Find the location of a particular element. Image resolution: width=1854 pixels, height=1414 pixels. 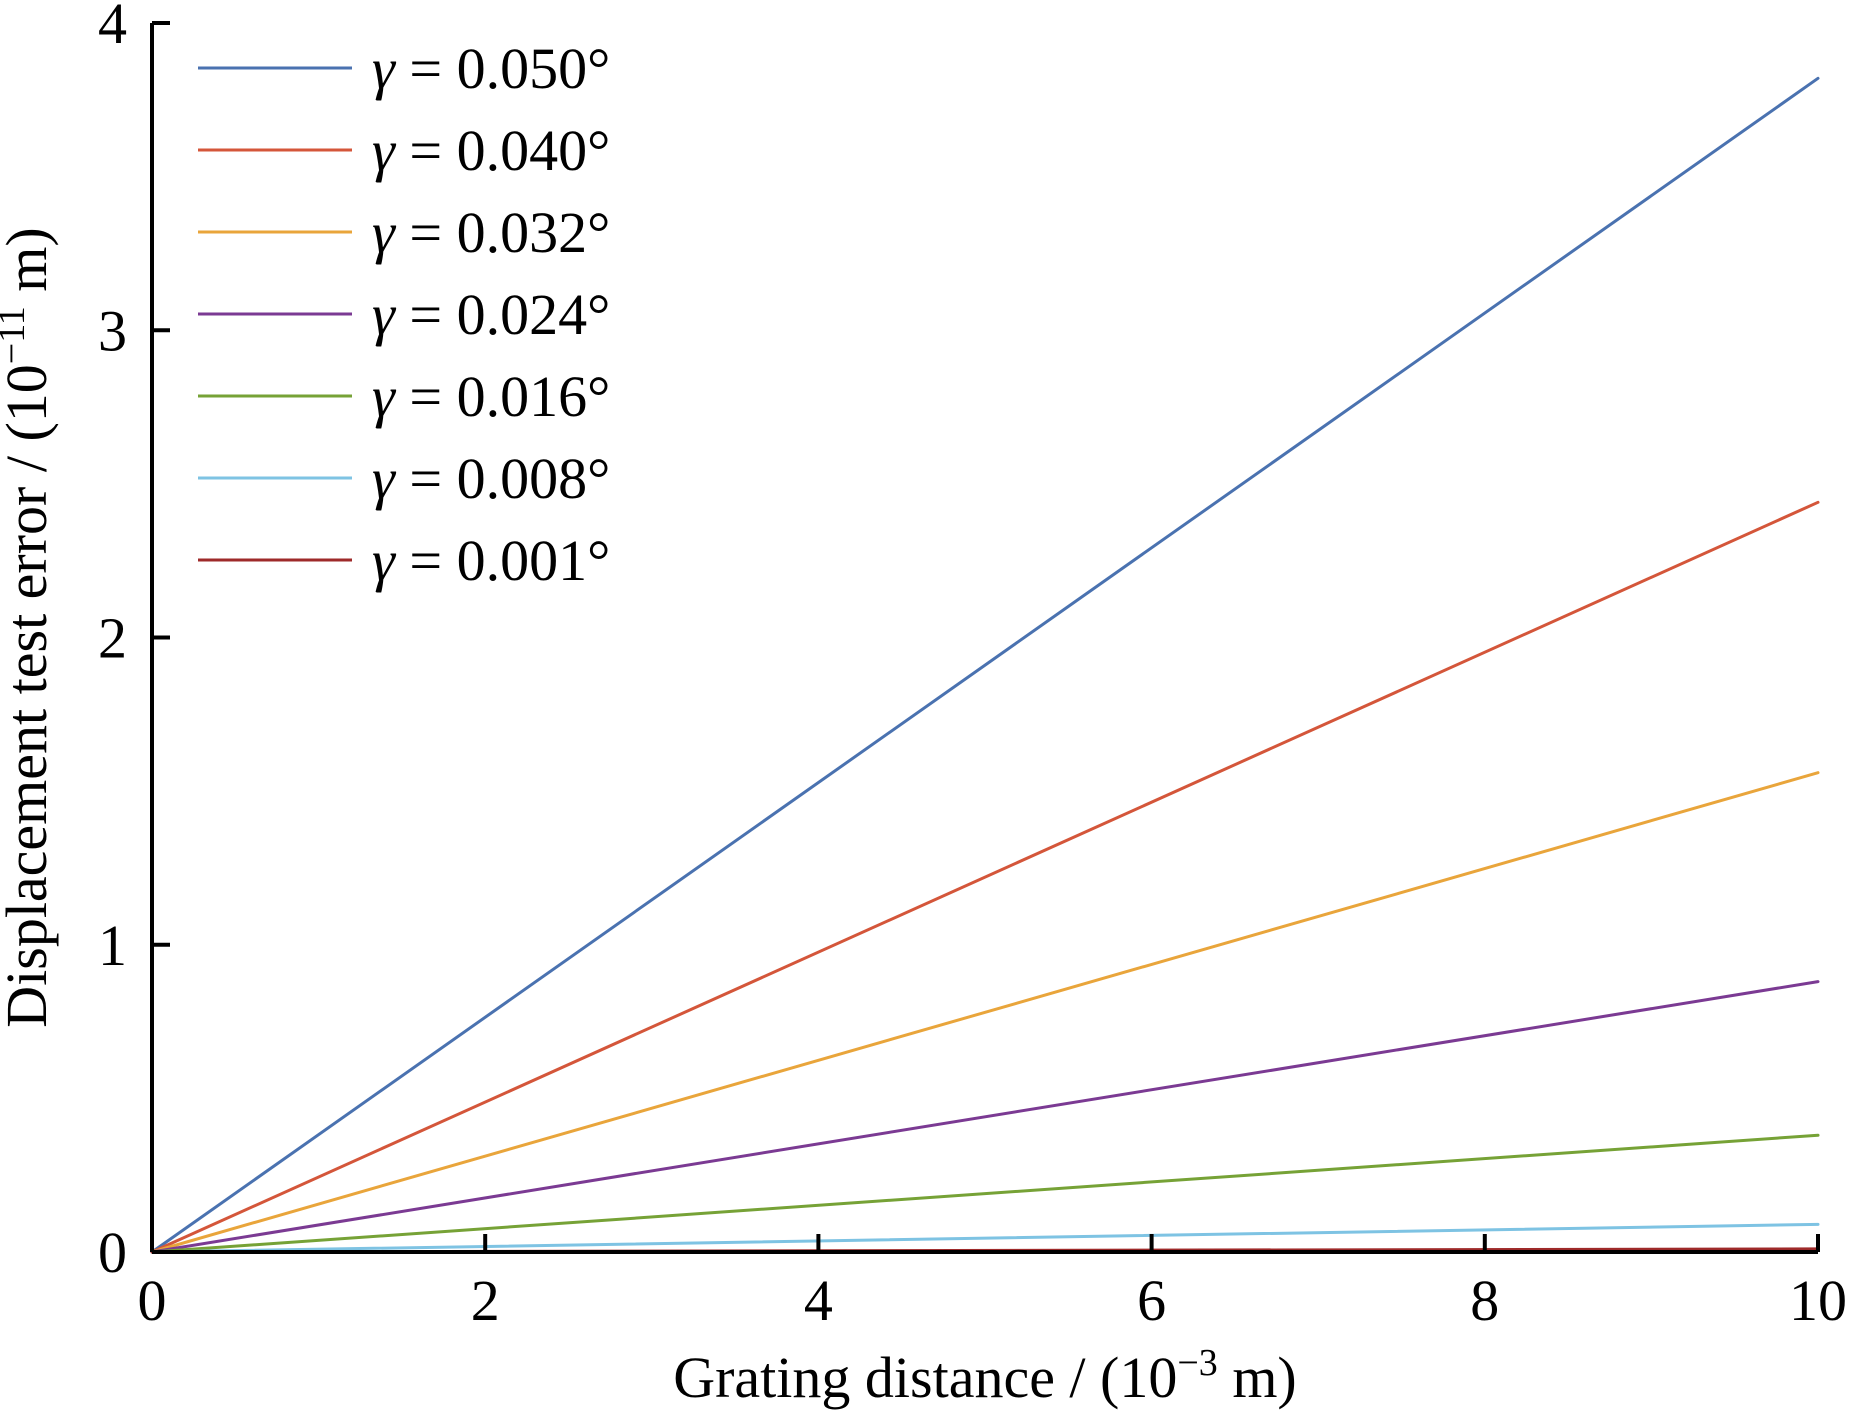

y-axis-title-exponent: −11 is located at coordinates (16, 335).